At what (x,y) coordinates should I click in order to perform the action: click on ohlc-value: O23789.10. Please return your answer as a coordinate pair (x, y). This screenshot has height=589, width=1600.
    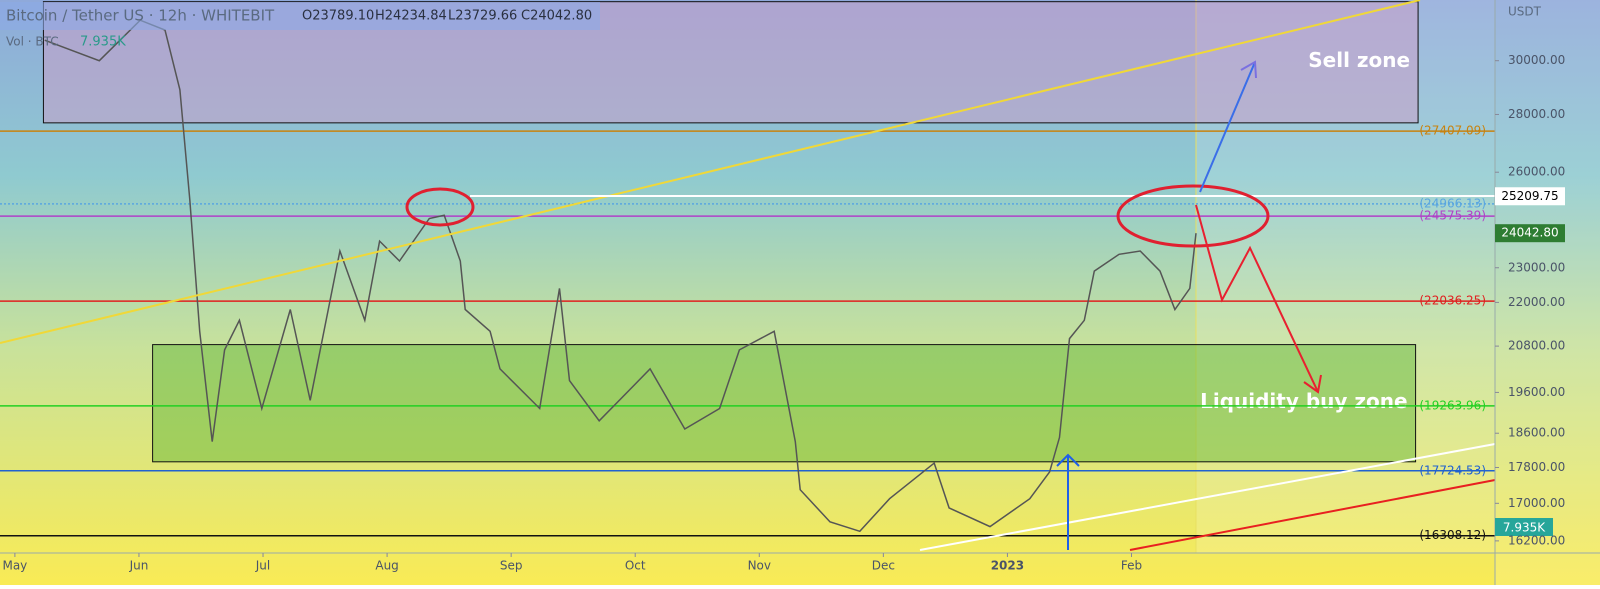
    Looking at the image, I should click on (338, 16).